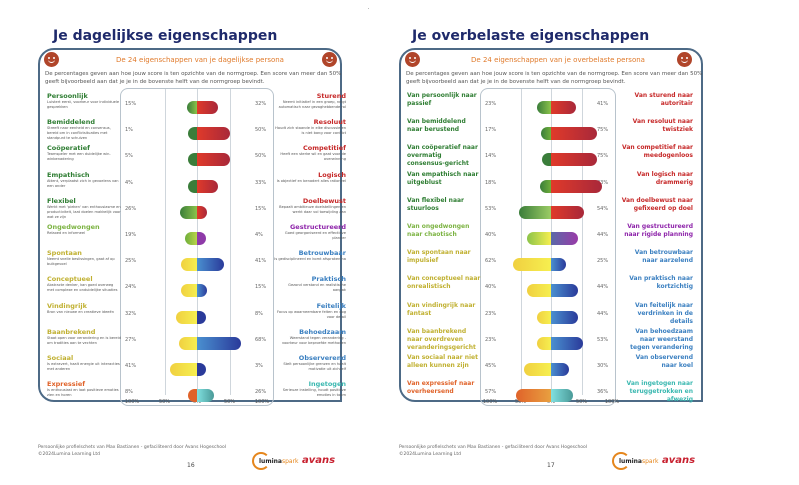  Describe the element at coordinates (491, 313) in the screenshot. I see `left-percentage: 23%` at that location.